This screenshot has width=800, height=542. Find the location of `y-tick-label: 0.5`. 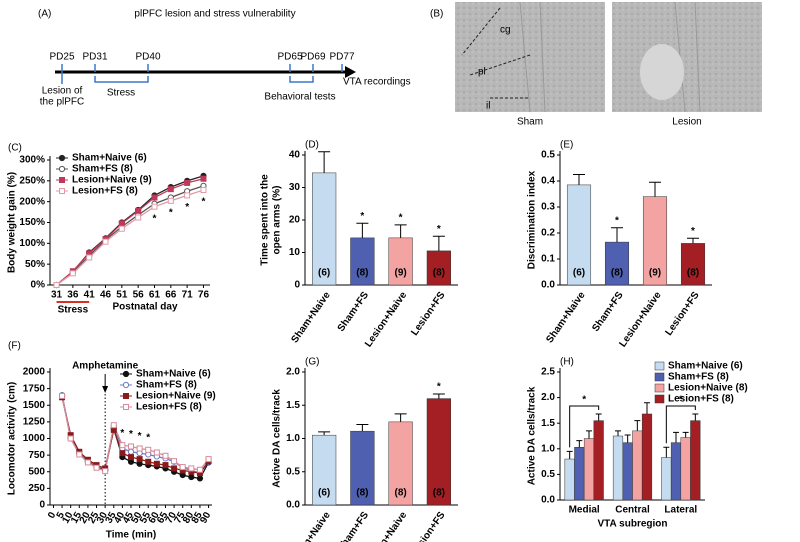

y-tick-label: 0.5 is located at coordinates (293, 471).